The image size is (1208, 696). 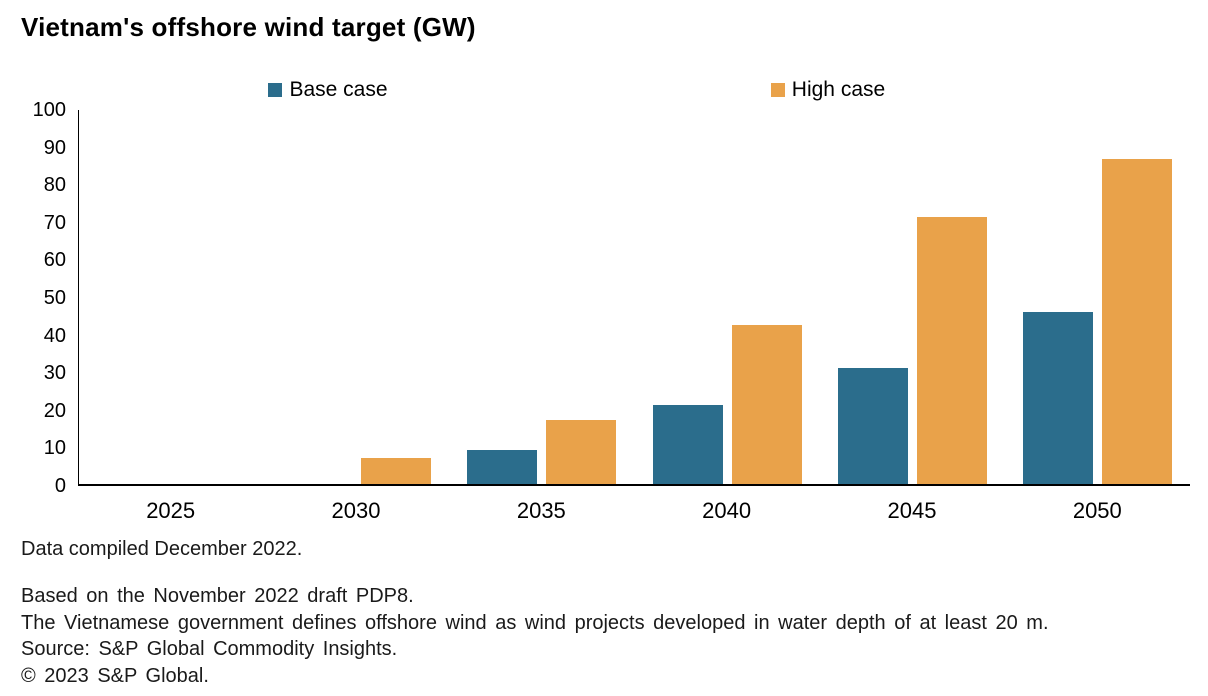 I want to click on bar-high-case-2040, so click(x=766, y=404).